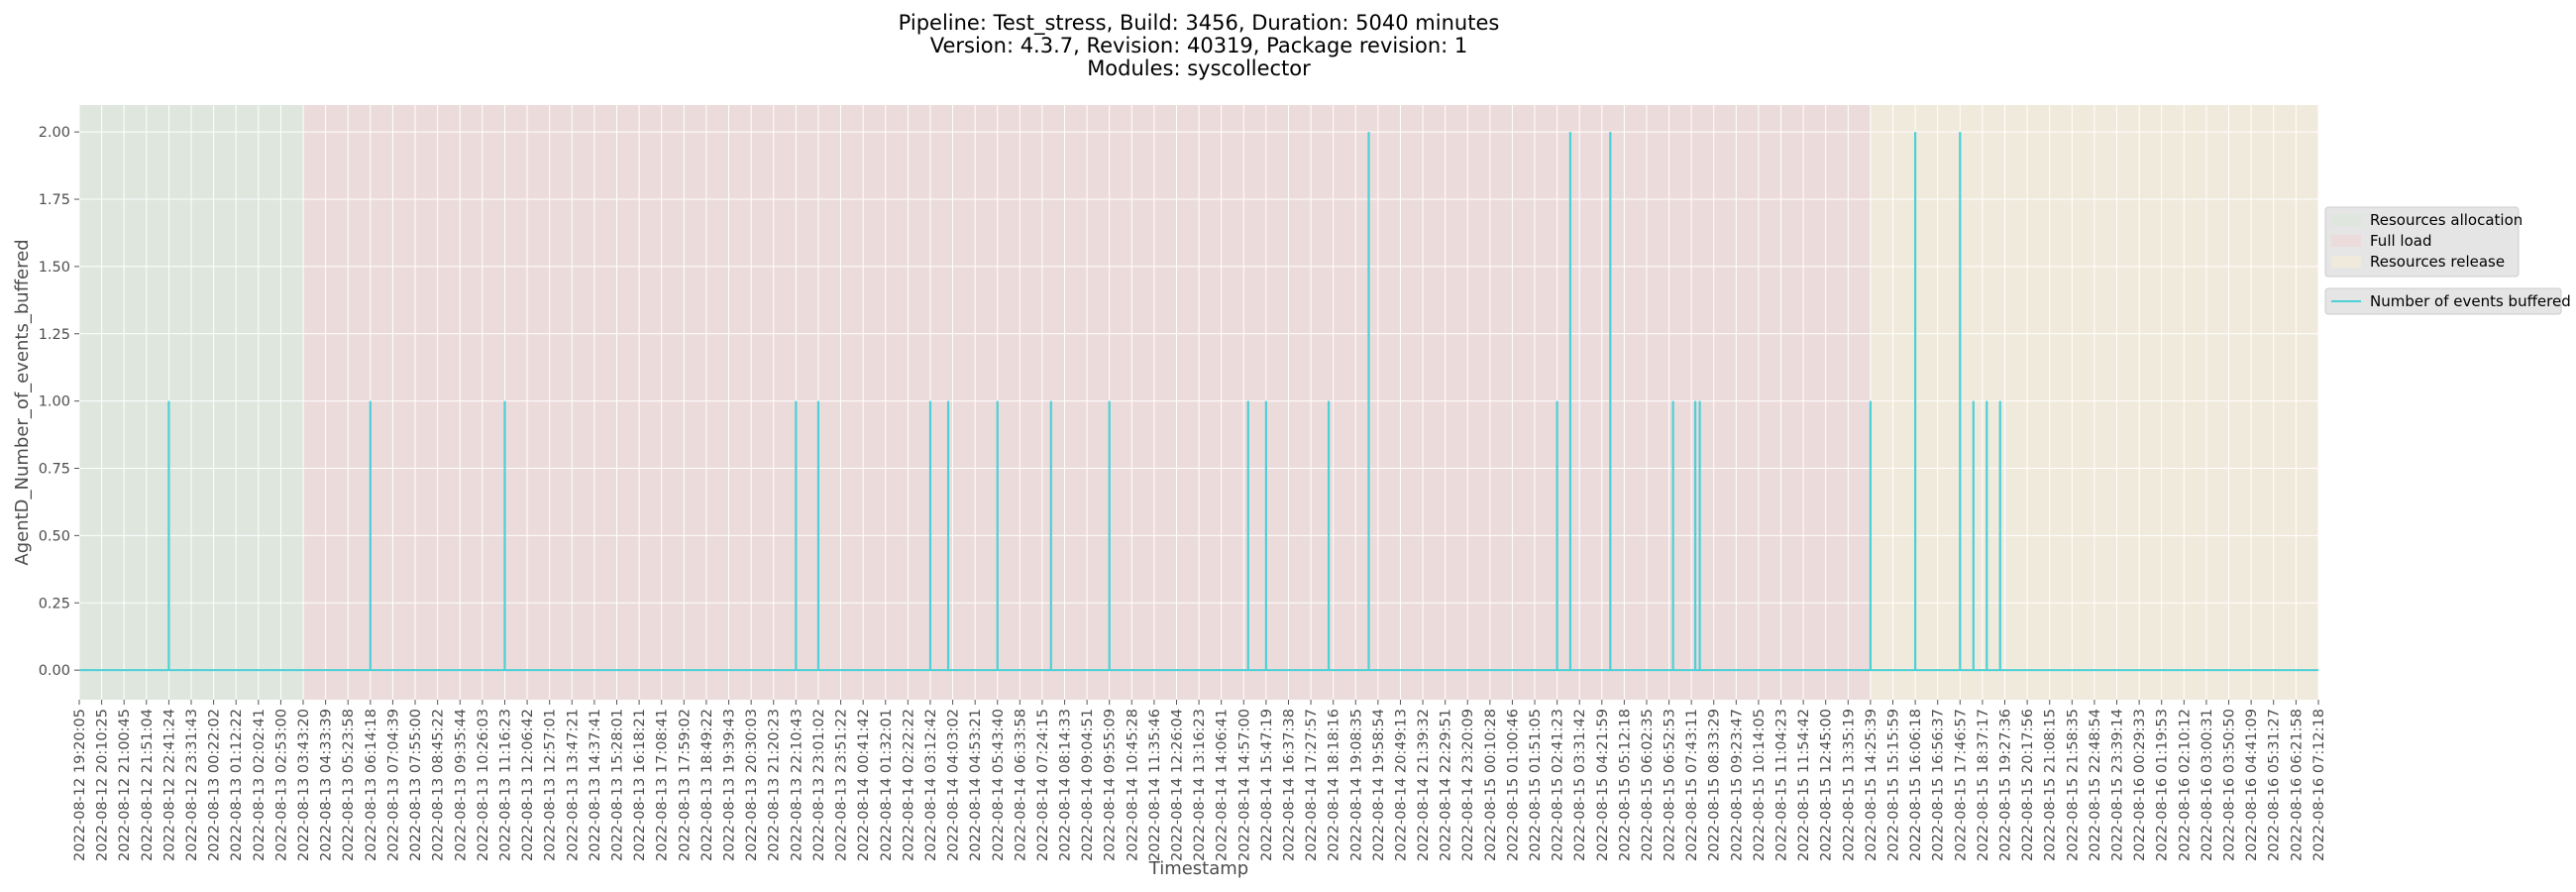 The width and height of the screenshot is (2576, 892). I want to click on x-tick-label: 2022-08-14 04:03:02, so click(954, 785).